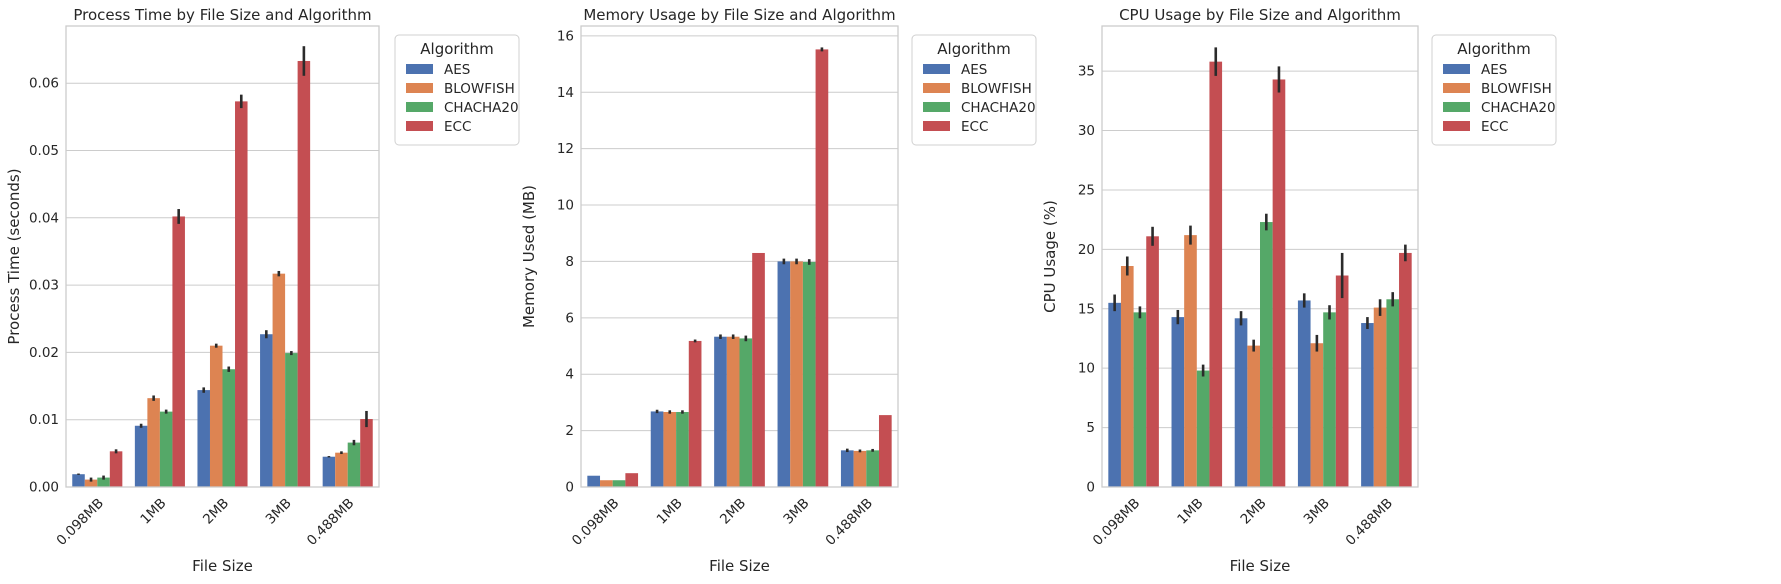 Image resolution: width=1781 pixels, height=584 pixels. I want to click on bar-chacha20-0.488MB, so click(872, 468).